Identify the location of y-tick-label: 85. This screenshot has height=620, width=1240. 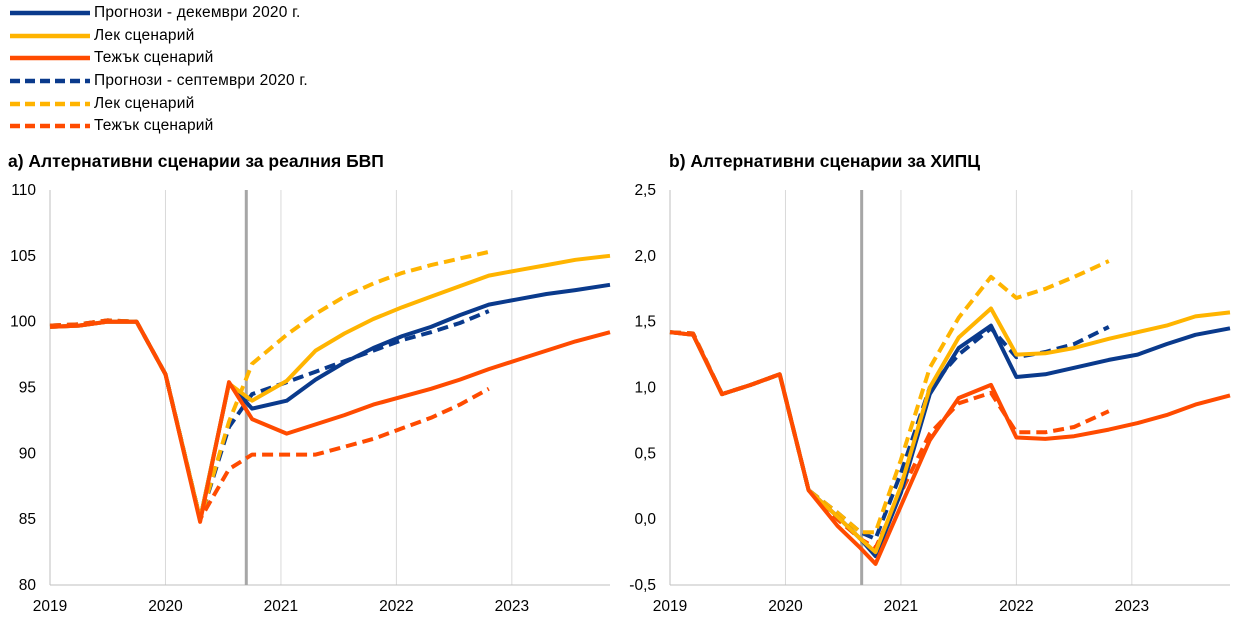
(27, 519).